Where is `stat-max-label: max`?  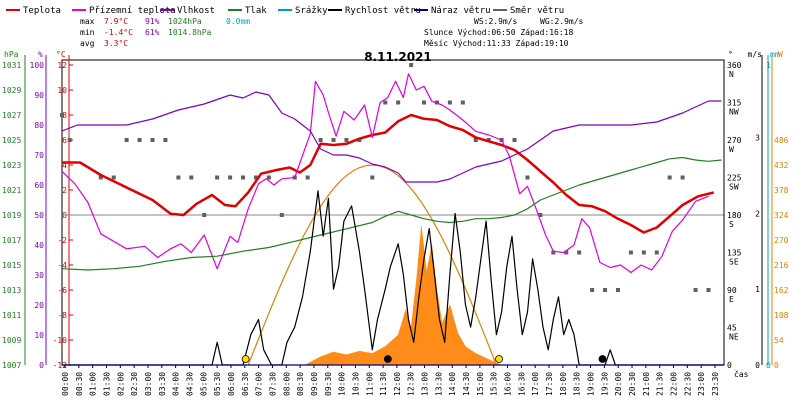
stat-max-label: max is located at coordinates (87, 21).